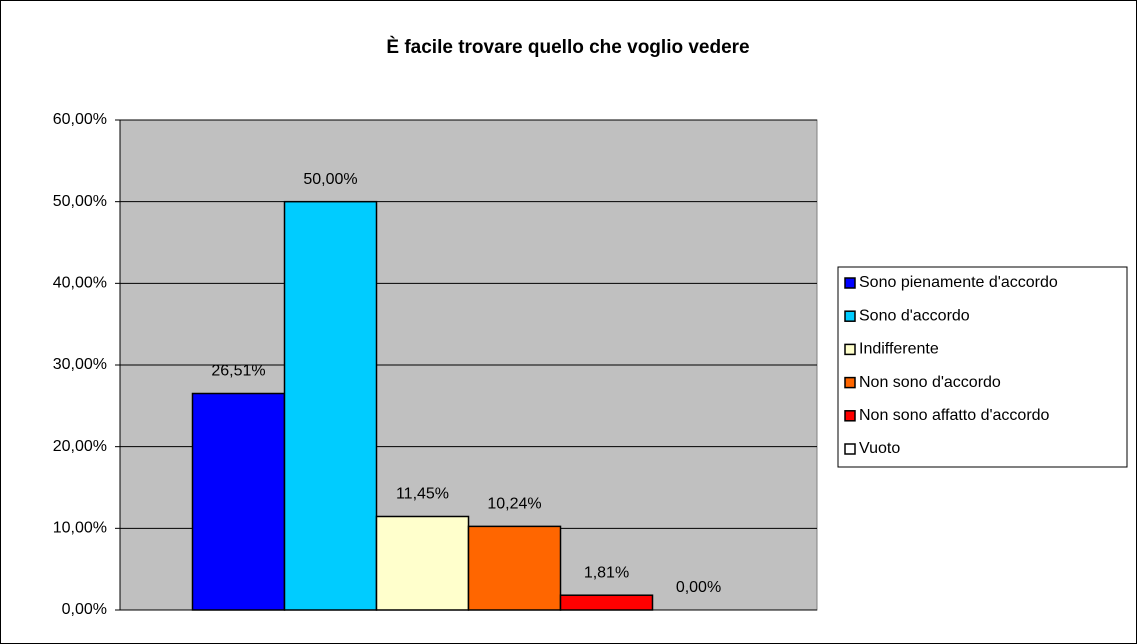  What do you see at coordinates (954, 415) in the screenshot?
I see `legend-label: Non sono affatto d'accordo` at bounding box center [954, 415].